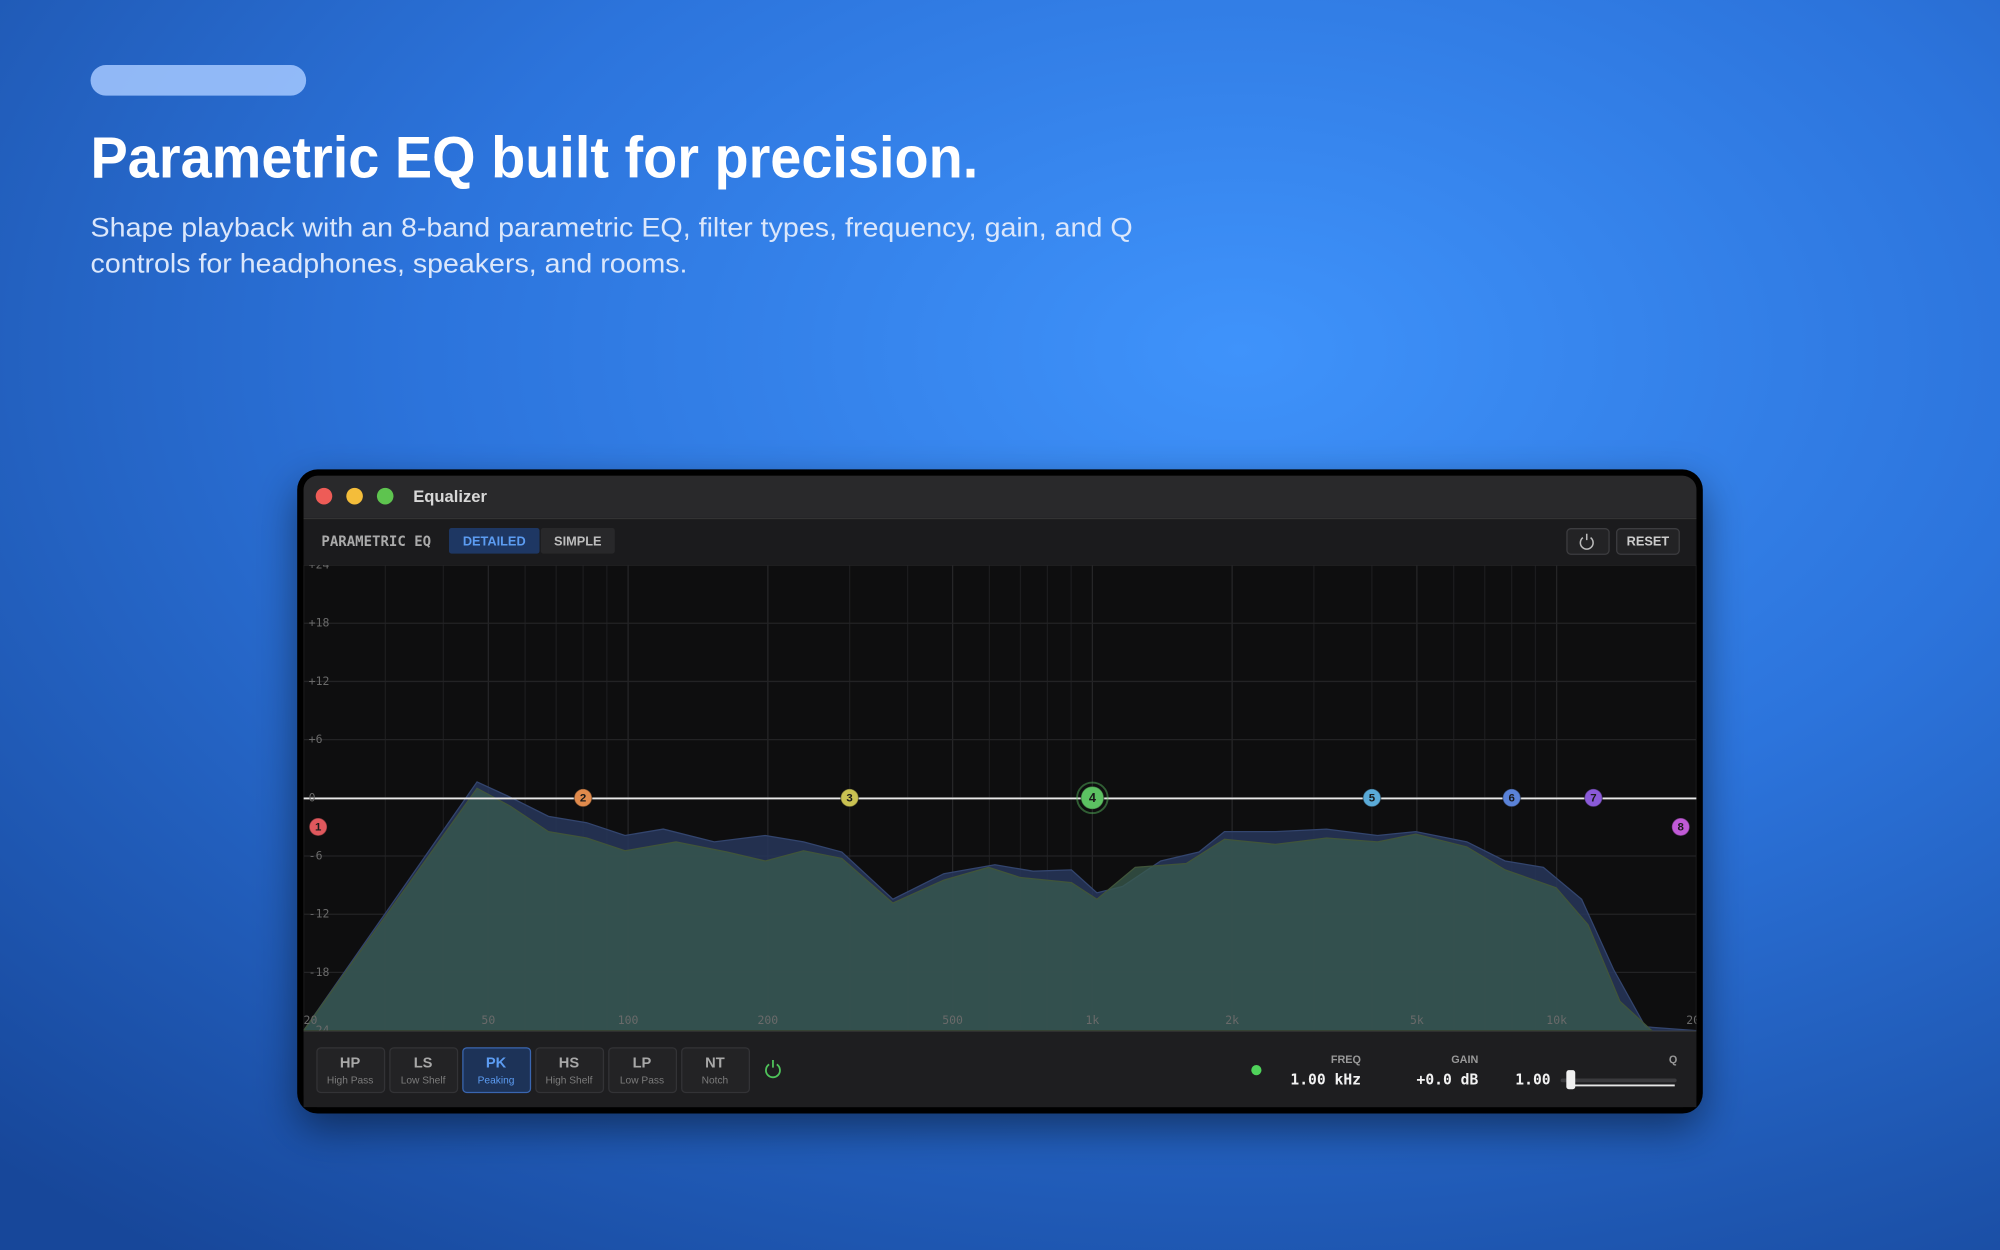 The height and width of the screenshot is (1250, 2000). I want to click on y-tick-label: +12, so click(319, 681).